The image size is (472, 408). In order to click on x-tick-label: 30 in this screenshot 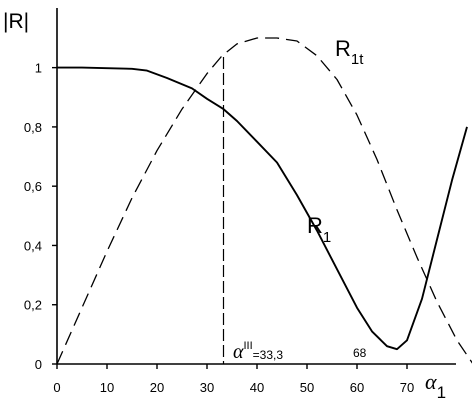, I will do `click(207, 387)`.